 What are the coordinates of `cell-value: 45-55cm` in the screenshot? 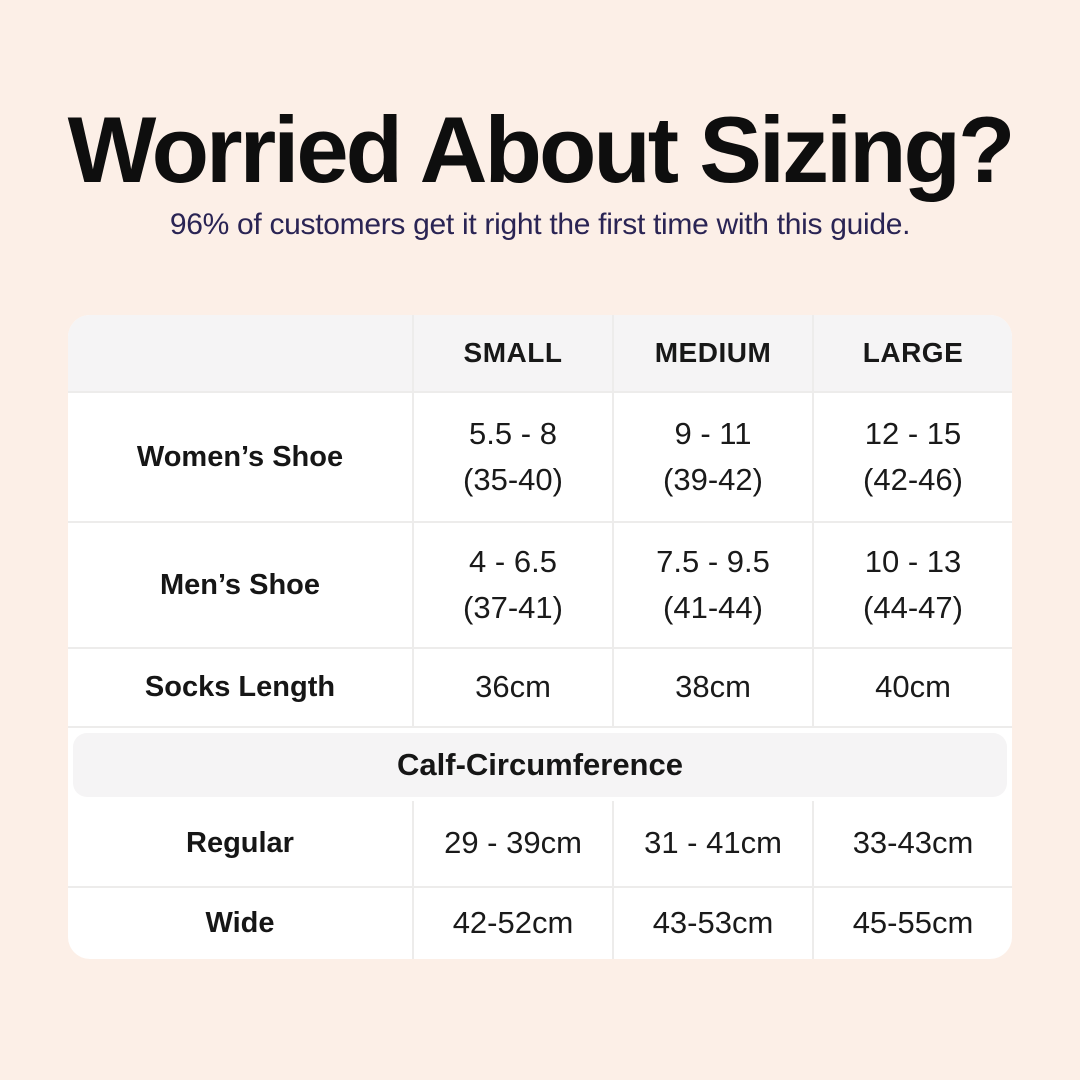 It's located at (913, 923).